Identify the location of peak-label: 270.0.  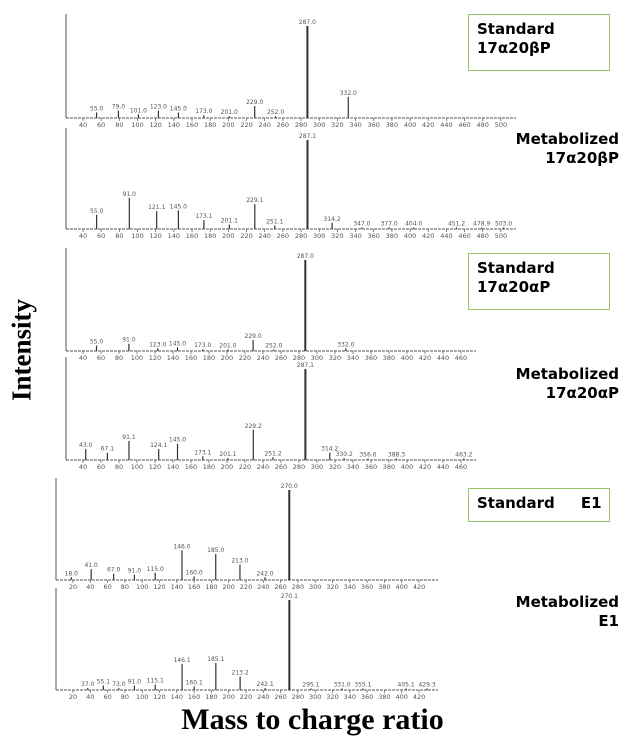
(289, 486).